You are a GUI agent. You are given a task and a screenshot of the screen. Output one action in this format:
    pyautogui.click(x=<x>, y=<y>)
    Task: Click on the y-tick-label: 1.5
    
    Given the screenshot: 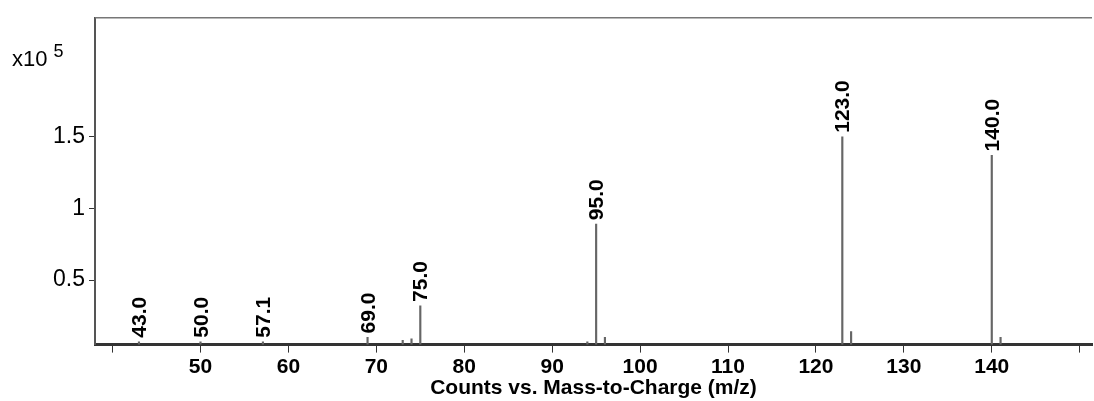 What is the action you would take?
    pyautogui.click(x=69, y=135)
    